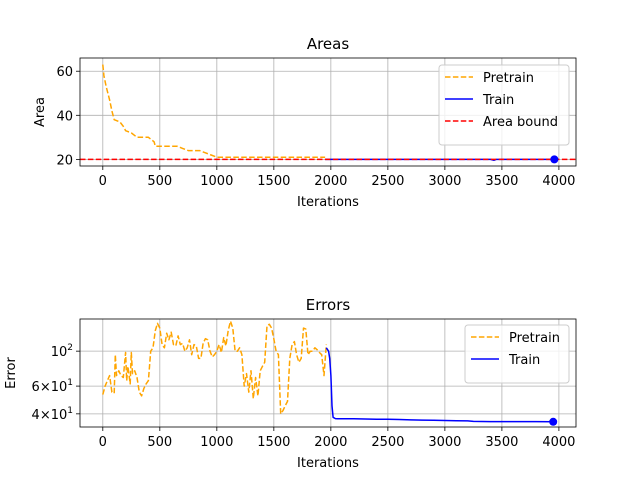 Image resolution: width=640 pixels, height=480 pixels. I want to click on subplot-2-title: Errors, so click(328, 305).